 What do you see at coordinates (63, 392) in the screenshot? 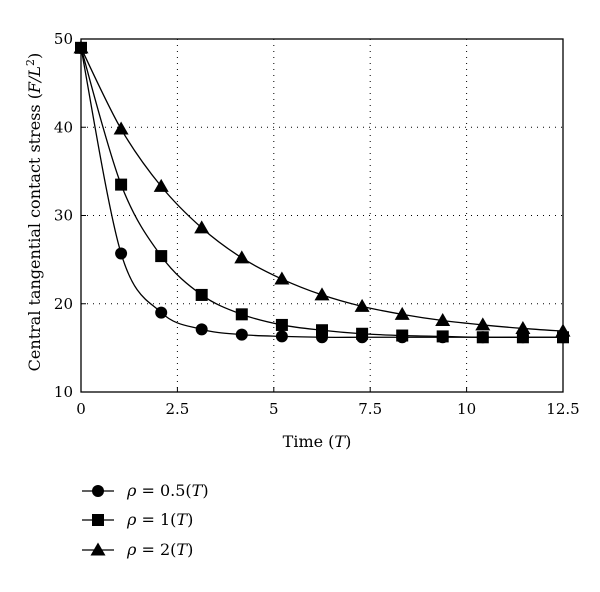
I see `y-tick-label: 10` at bounding box center [63, 392].